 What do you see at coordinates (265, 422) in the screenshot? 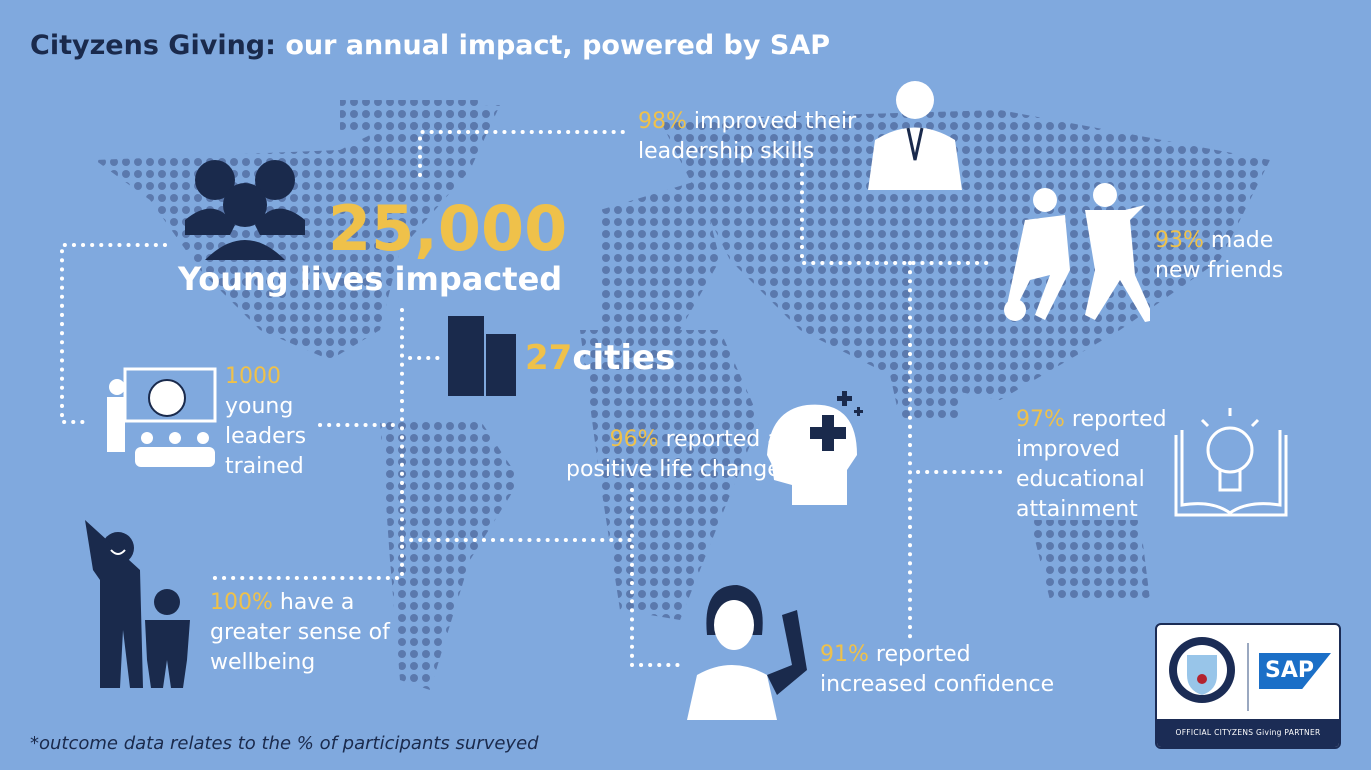
I see `leaders-stat: 1000 young leaders trained` at bounding box center [265, 422].